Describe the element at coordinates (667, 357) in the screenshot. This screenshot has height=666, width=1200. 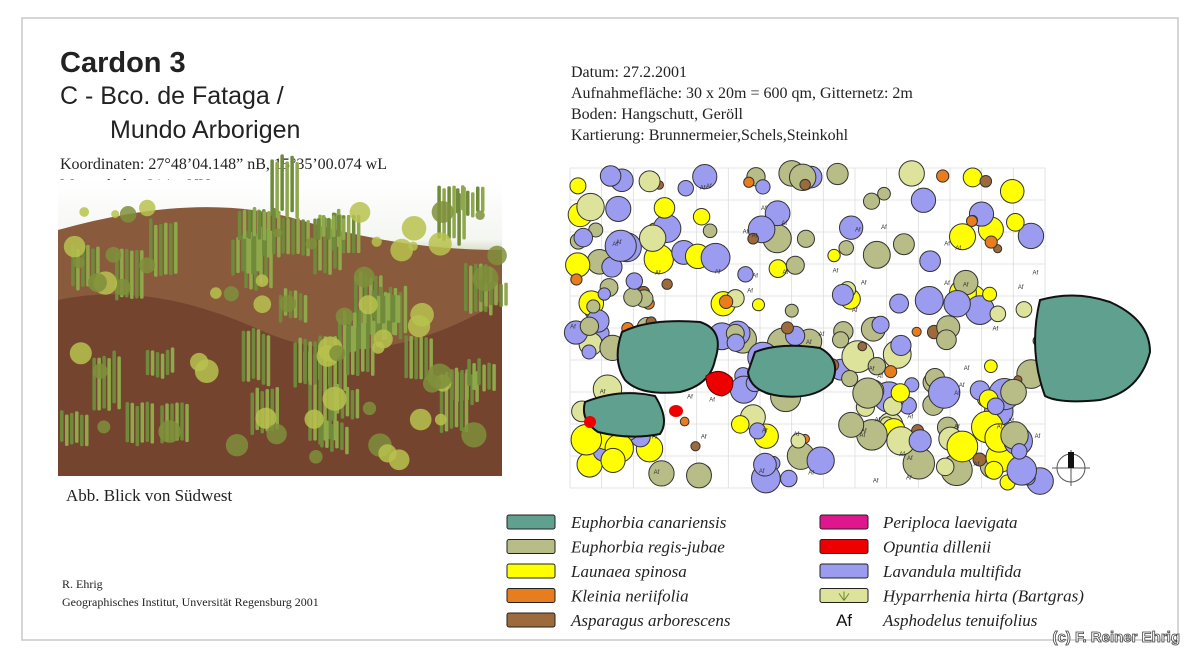
I see `euphorbia-canariensis` at that location.